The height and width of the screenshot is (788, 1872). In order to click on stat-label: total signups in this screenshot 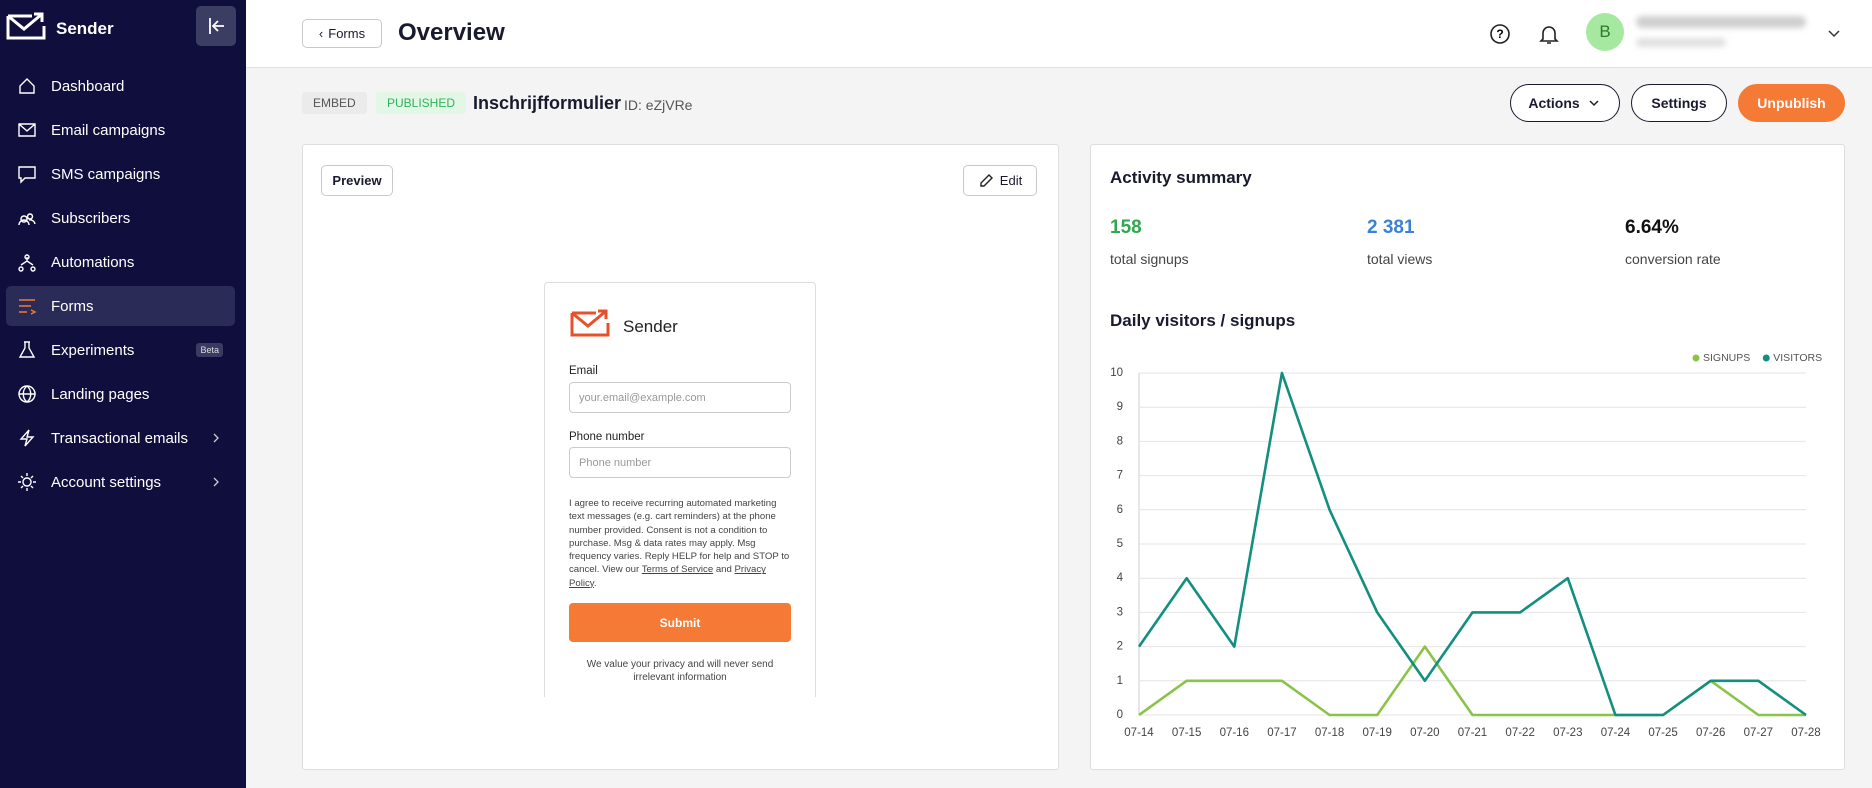, I will do `click(1149, 259)`.